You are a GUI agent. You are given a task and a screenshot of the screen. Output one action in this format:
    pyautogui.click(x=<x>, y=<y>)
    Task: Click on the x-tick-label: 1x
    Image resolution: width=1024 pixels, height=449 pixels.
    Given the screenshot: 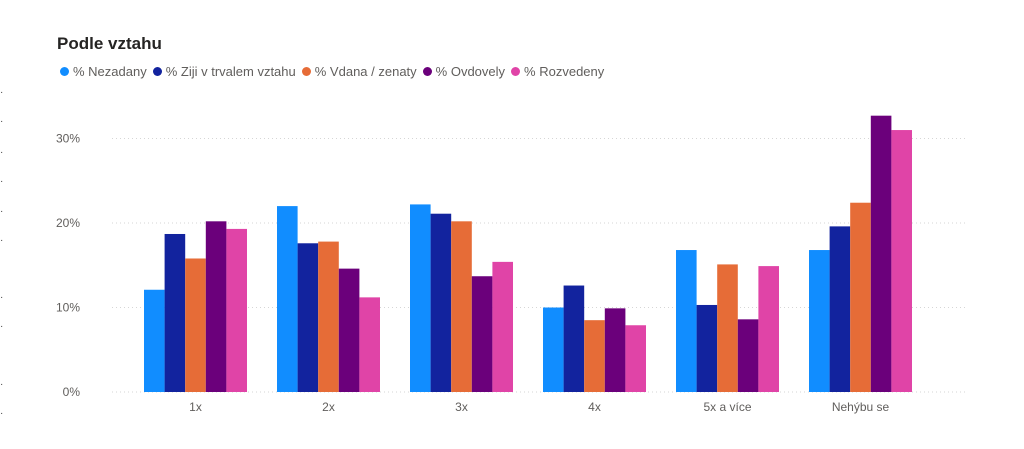 What is the action you would take?
    pyautogui.click(x=195, y=407)
    